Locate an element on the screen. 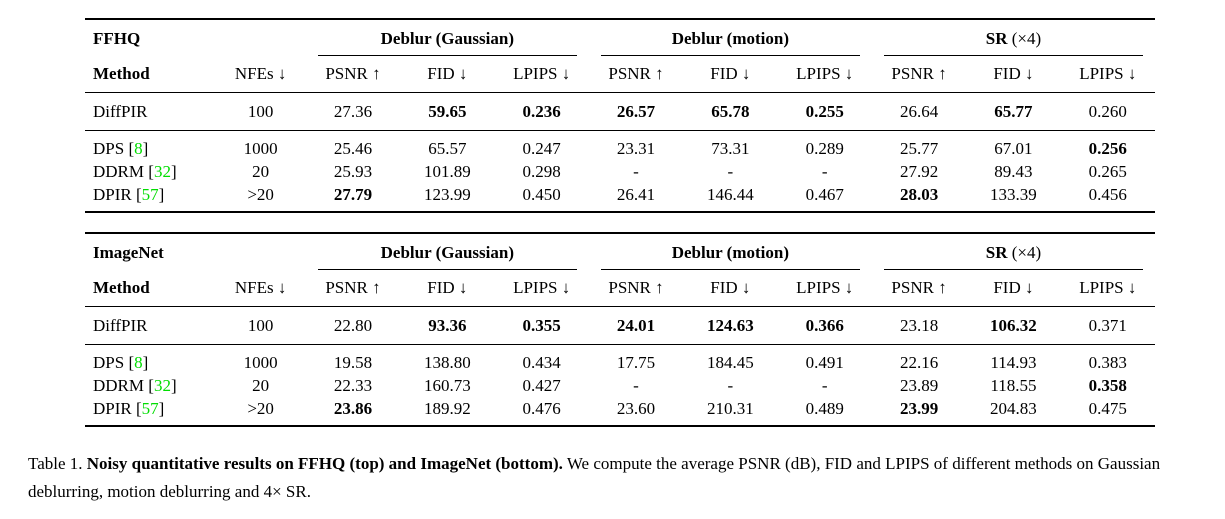 The height and width of the screenshot is (519, 1225). metric-cell: 123.99 is located at coordinates (447, 194).